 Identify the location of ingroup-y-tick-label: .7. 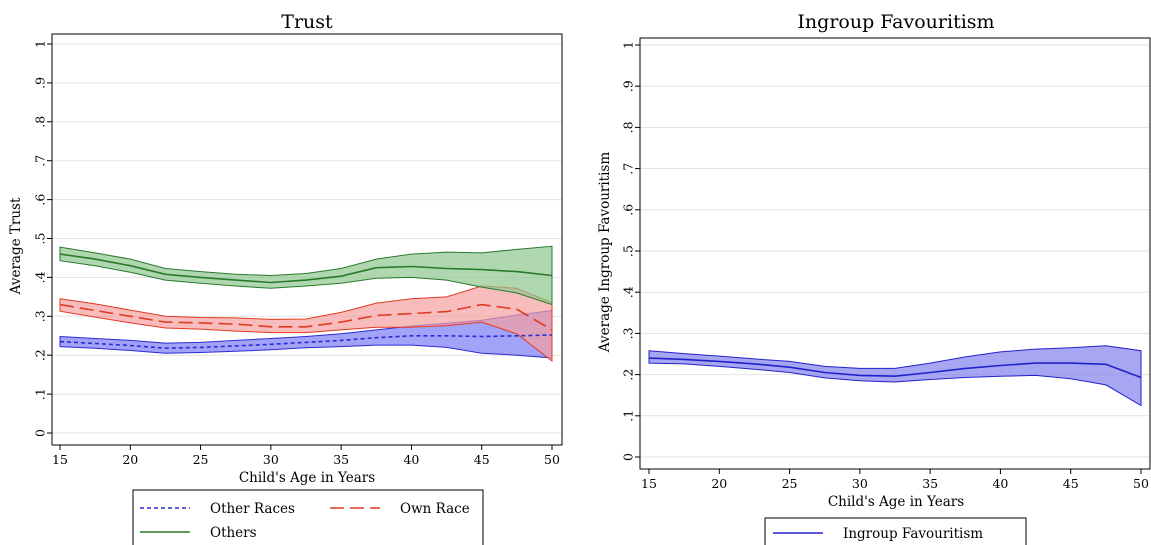
(628, 169).